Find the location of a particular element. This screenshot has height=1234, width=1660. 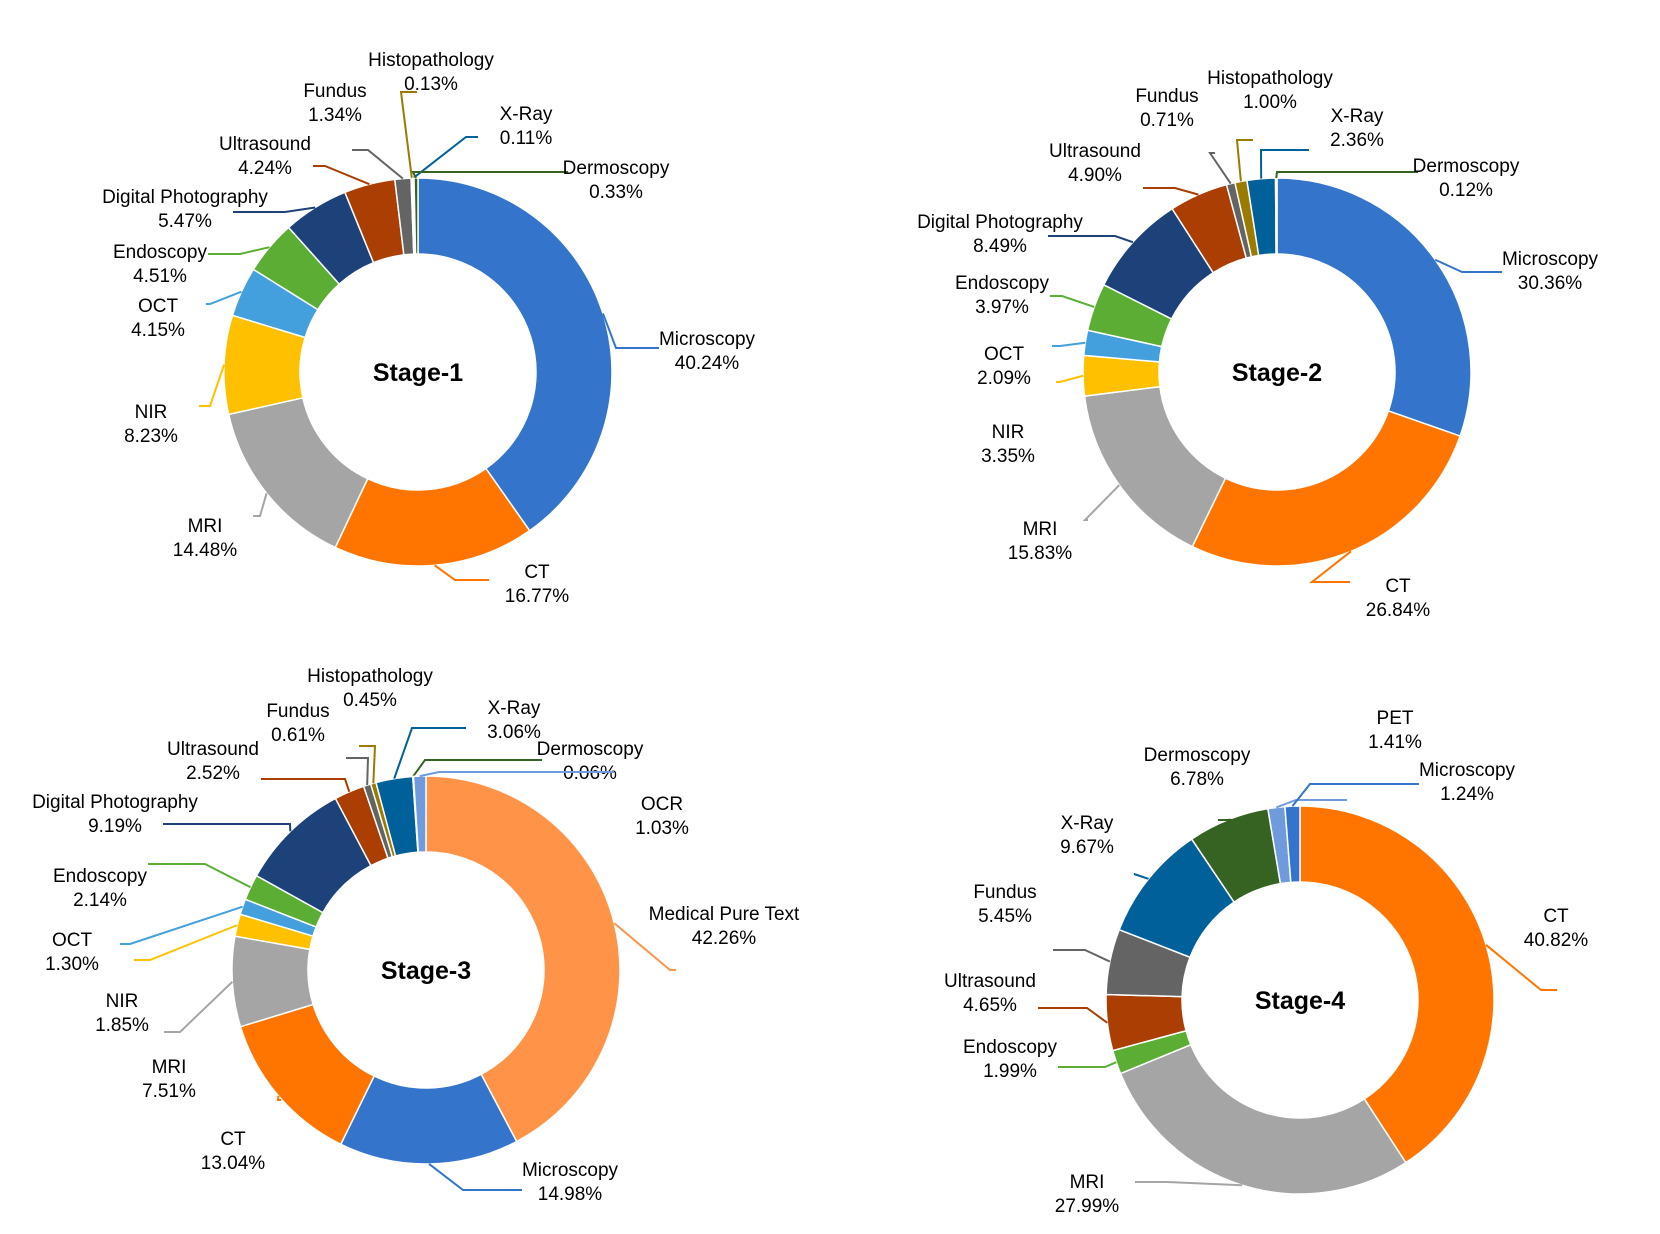

value-label-dermoscopy: 0.06% is located at coordinates (590, 773).